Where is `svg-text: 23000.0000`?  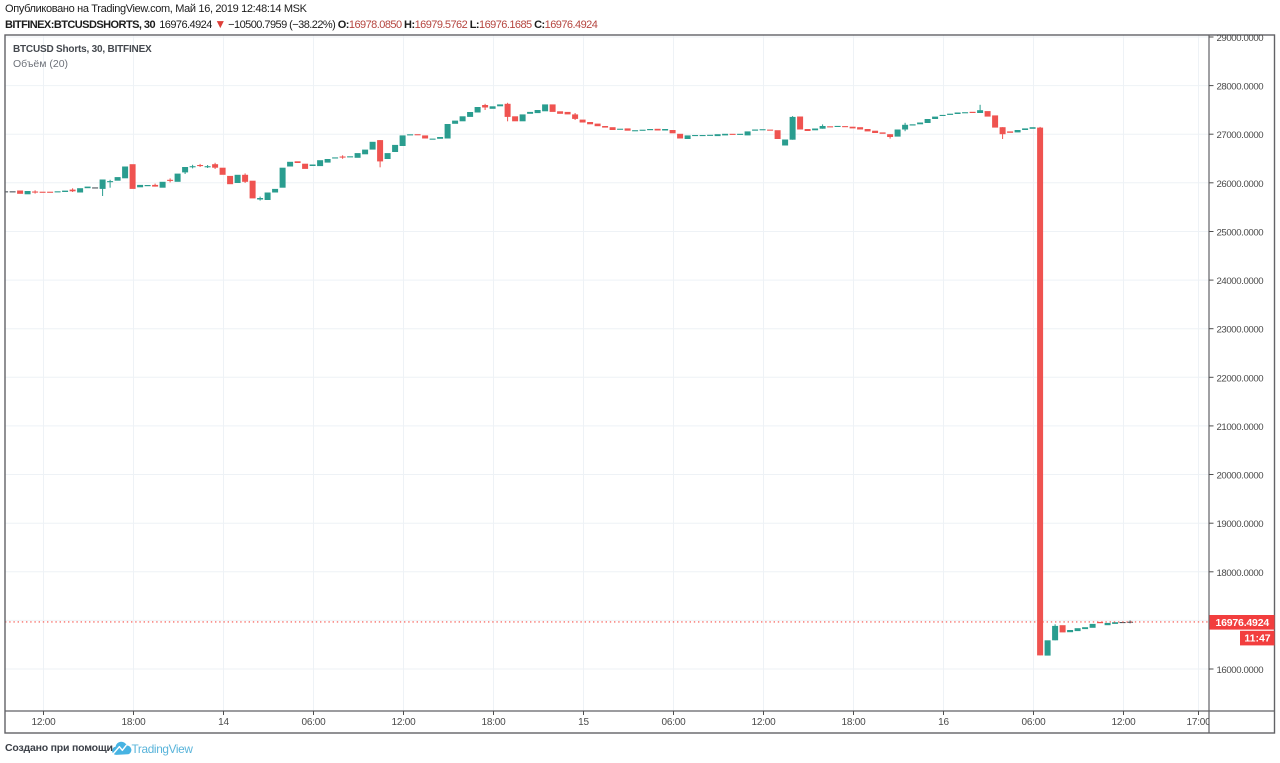 svg-text: 23000.0000 is located at coordinates (1240, 330).